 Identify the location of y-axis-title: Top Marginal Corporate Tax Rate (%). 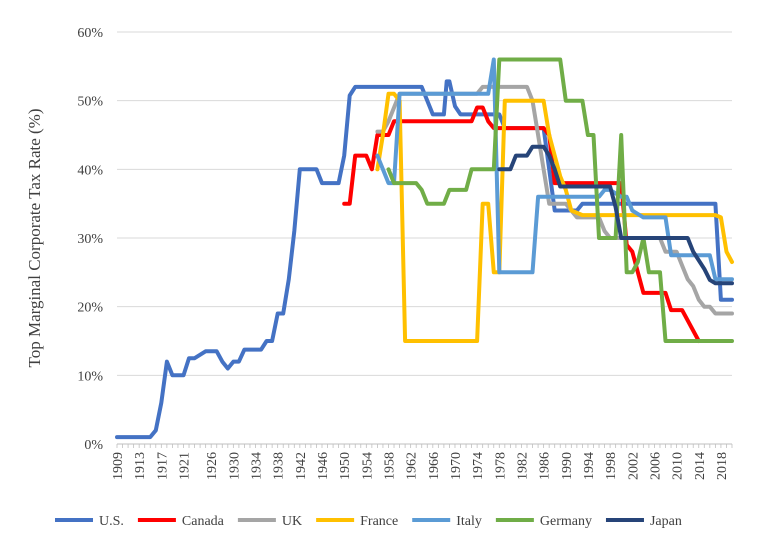
(34, 237).